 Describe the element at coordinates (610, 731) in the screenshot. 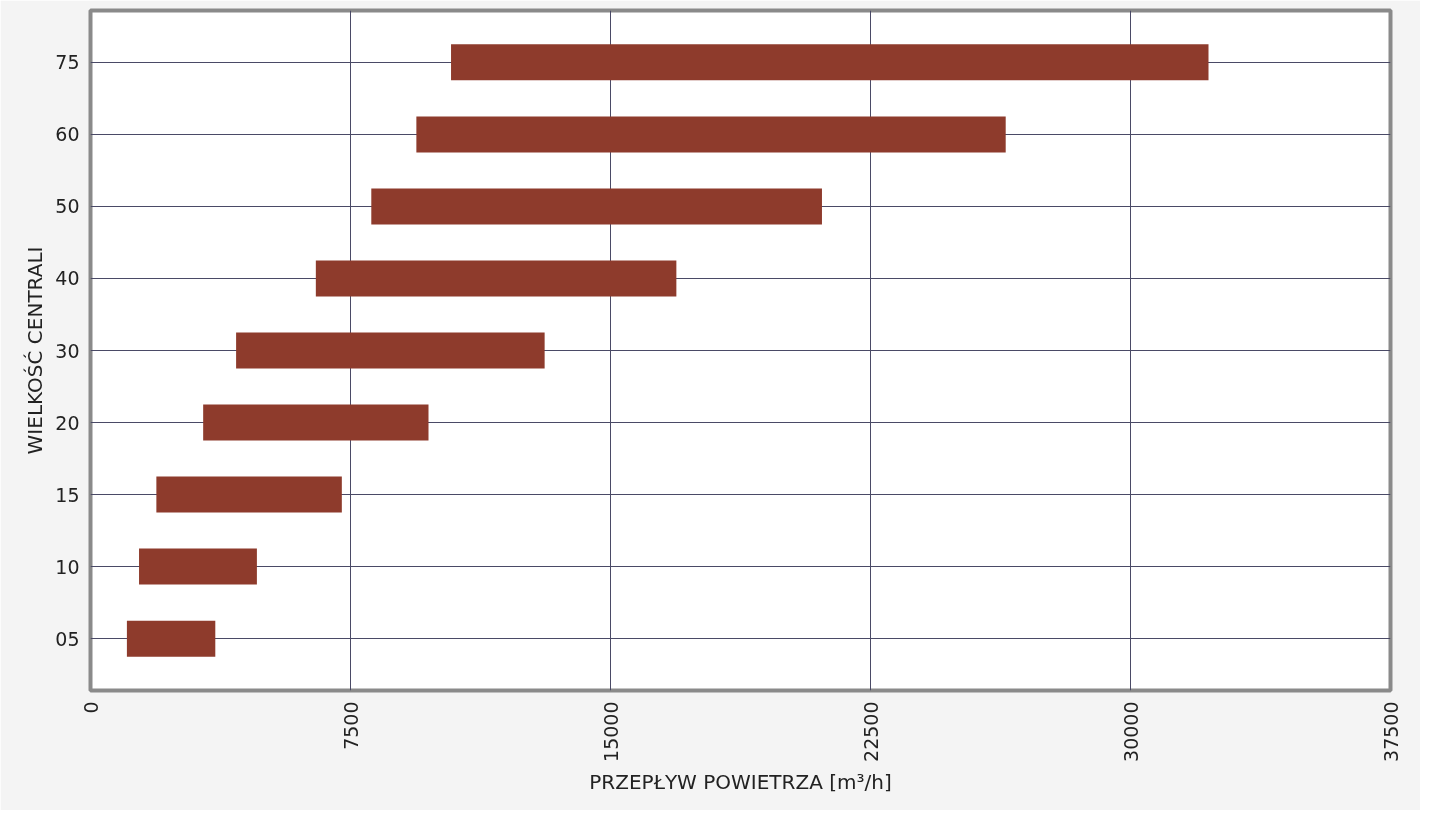

I see `x-tick-label: 15000` at that location.